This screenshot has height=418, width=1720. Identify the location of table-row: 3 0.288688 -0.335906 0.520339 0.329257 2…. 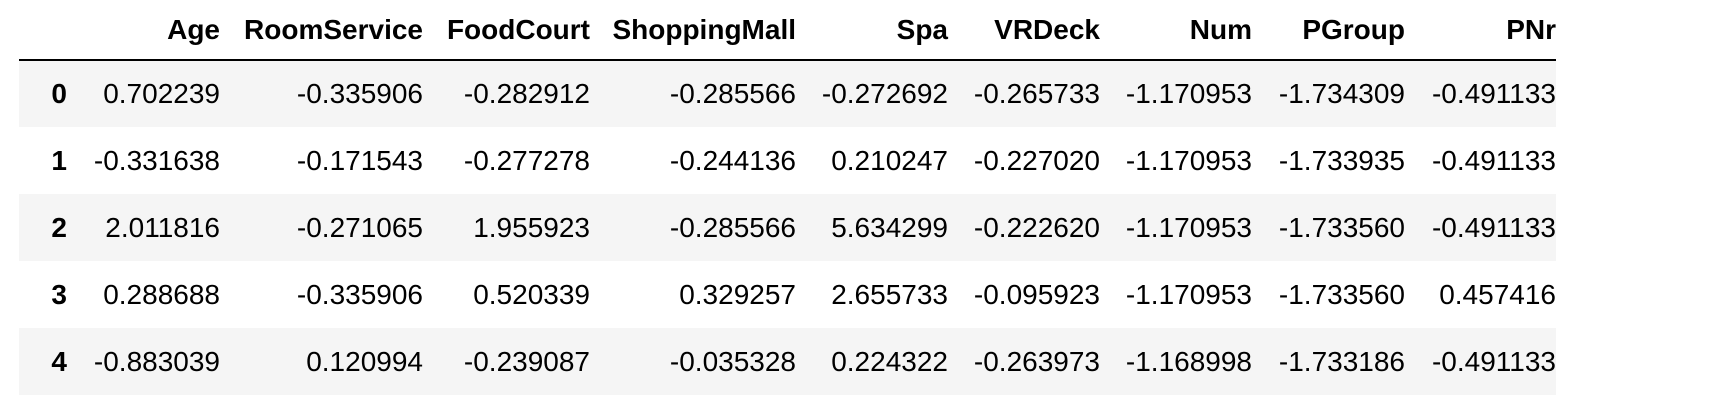
(787, 294).